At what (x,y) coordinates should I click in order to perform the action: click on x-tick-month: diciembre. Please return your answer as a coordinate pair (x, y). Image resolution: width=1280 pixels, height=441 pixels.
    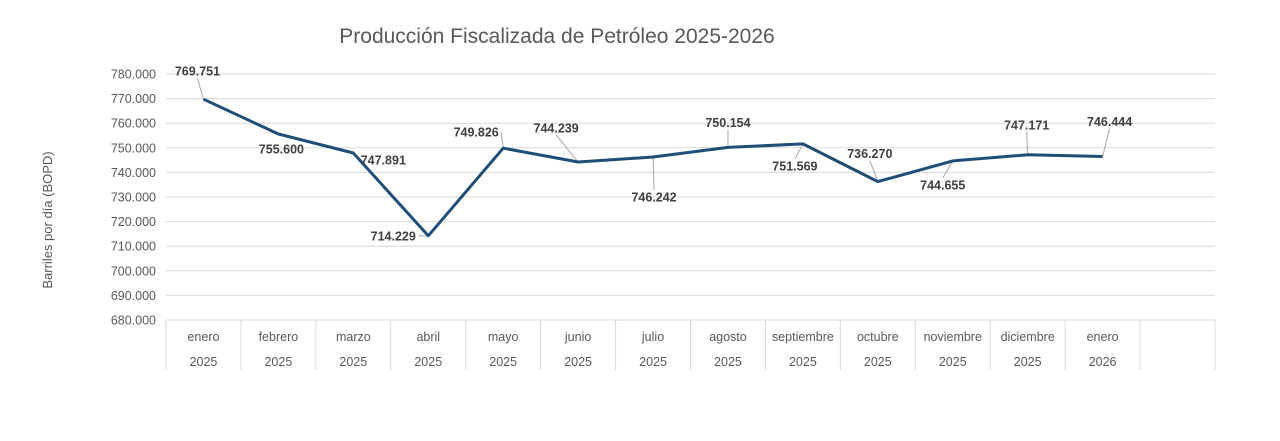
    Looking at the image, I should click on (1028, 337).